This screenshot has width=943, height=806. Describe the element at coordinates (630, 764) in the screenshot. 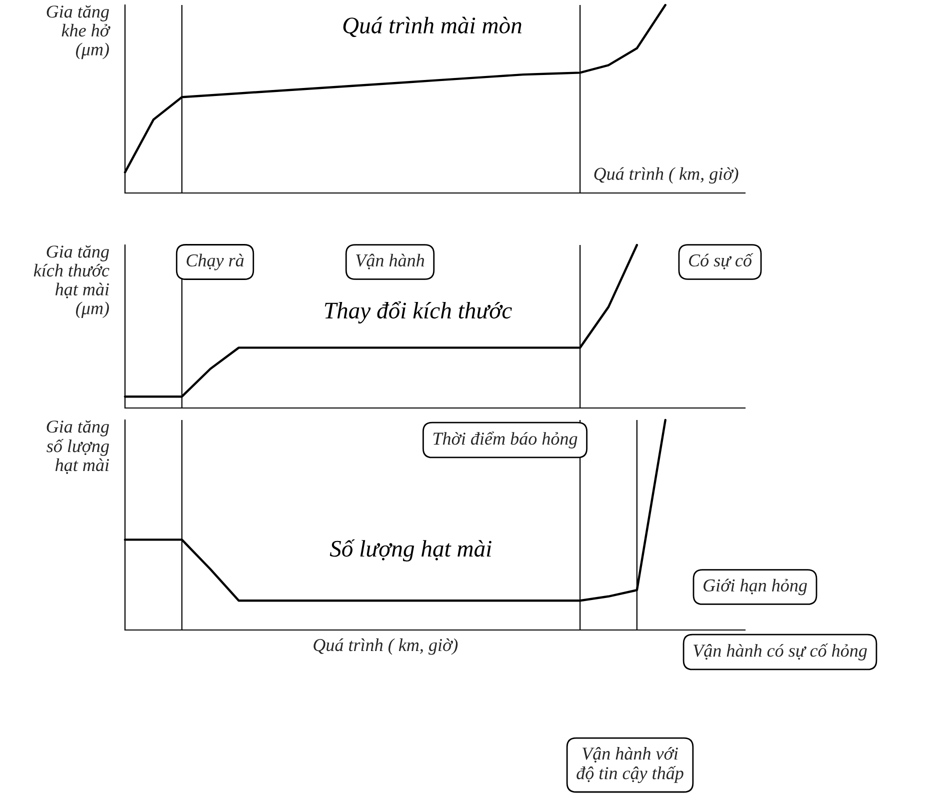

I see `text: Vận hành với độ tin cậy thấp` at that location.